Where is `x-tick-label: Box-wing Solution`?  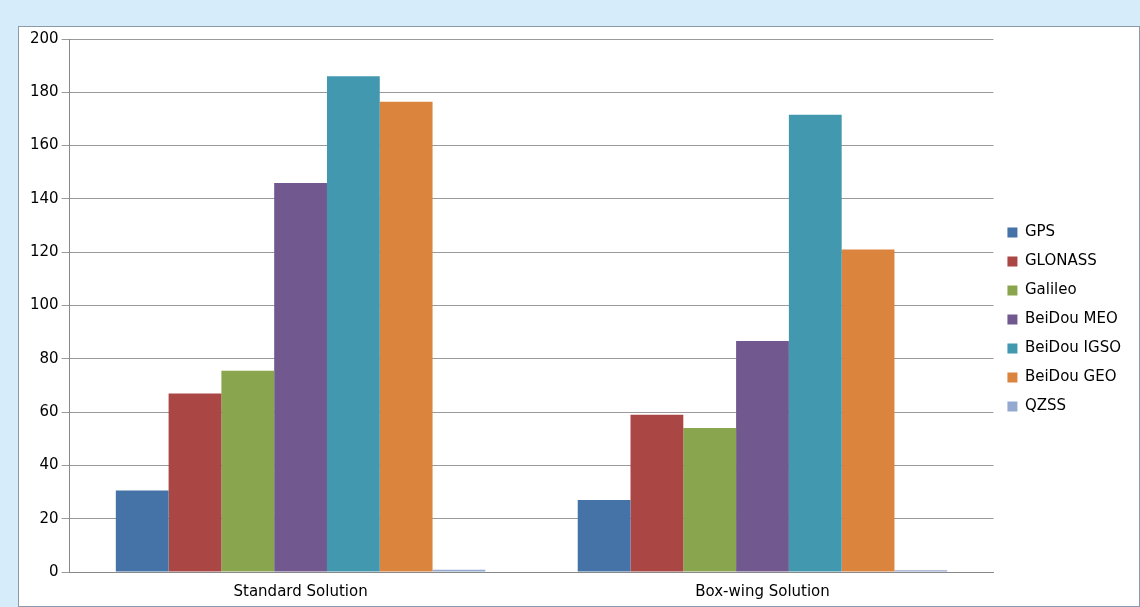 x-tick-label: Box-wing Solution is located at coordinates (762, 590).